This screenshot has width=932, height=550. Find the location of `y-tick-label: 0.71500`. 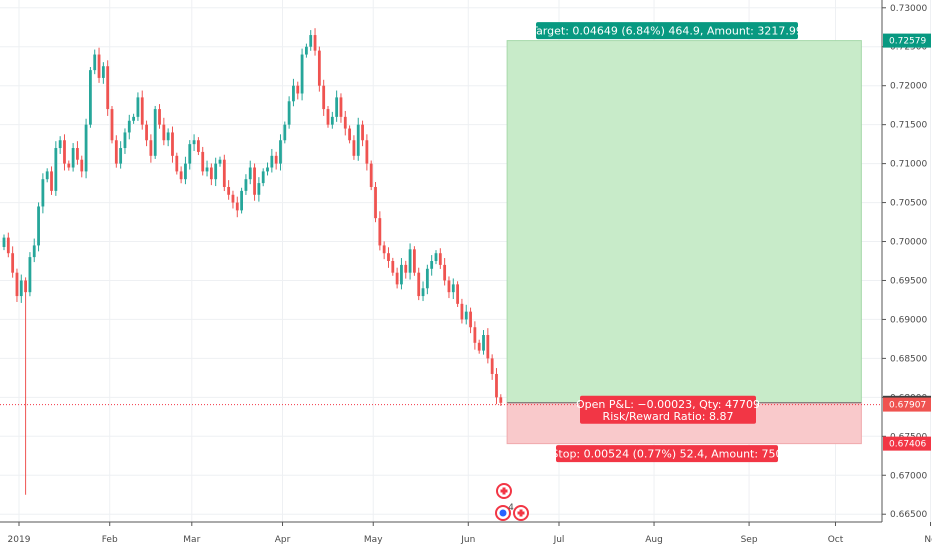

y-tick-label: 0.71500 is located at coordinates (908, 126).